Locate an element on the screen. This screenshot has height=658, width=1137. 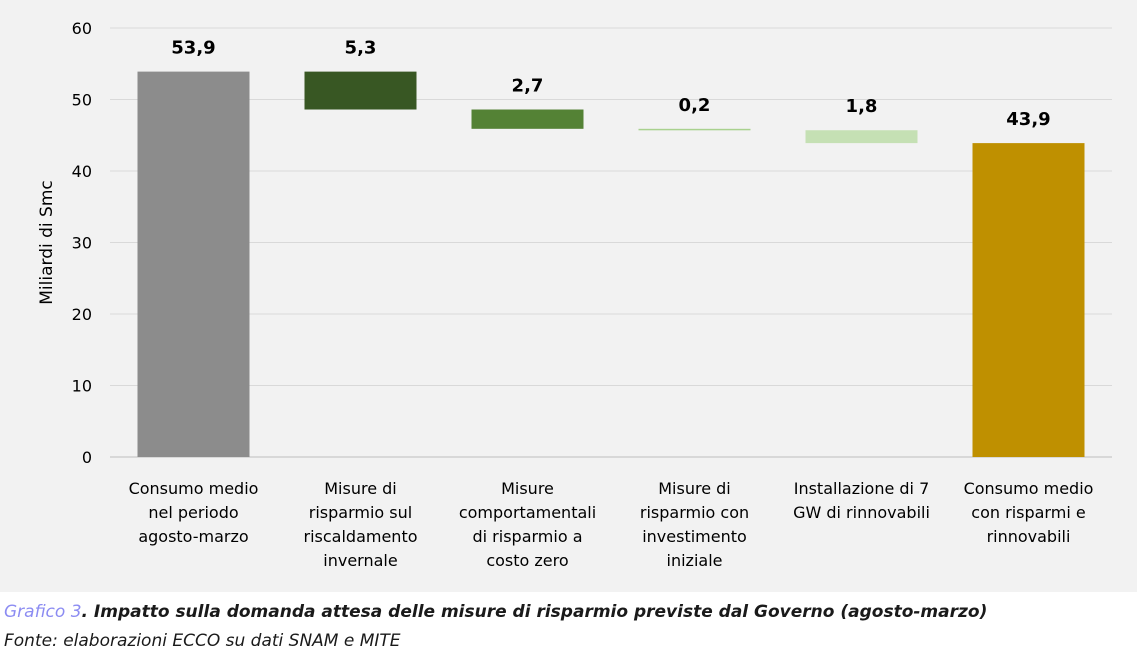
data-label-4: 0,2 is located at coordinates (695, 105).